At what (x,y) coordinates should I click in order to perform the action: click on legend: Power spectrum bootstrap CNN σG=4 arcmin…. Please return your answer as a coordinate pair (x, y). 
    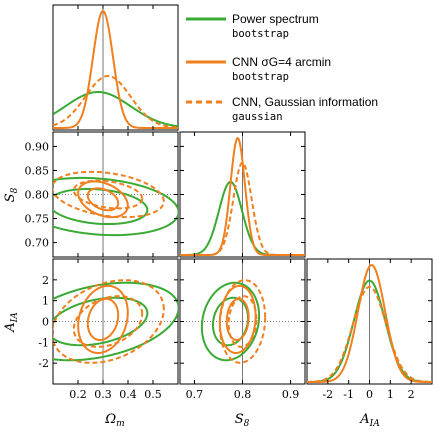
    Looking at the image, I should click on (282, 67).